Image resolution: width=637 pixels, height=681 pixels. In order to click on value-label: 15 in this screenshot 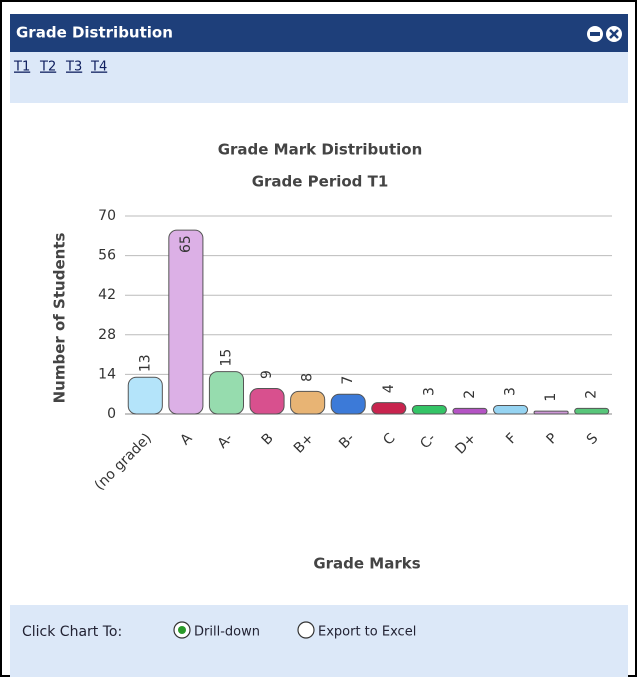, I will do `click(226, 358)`.